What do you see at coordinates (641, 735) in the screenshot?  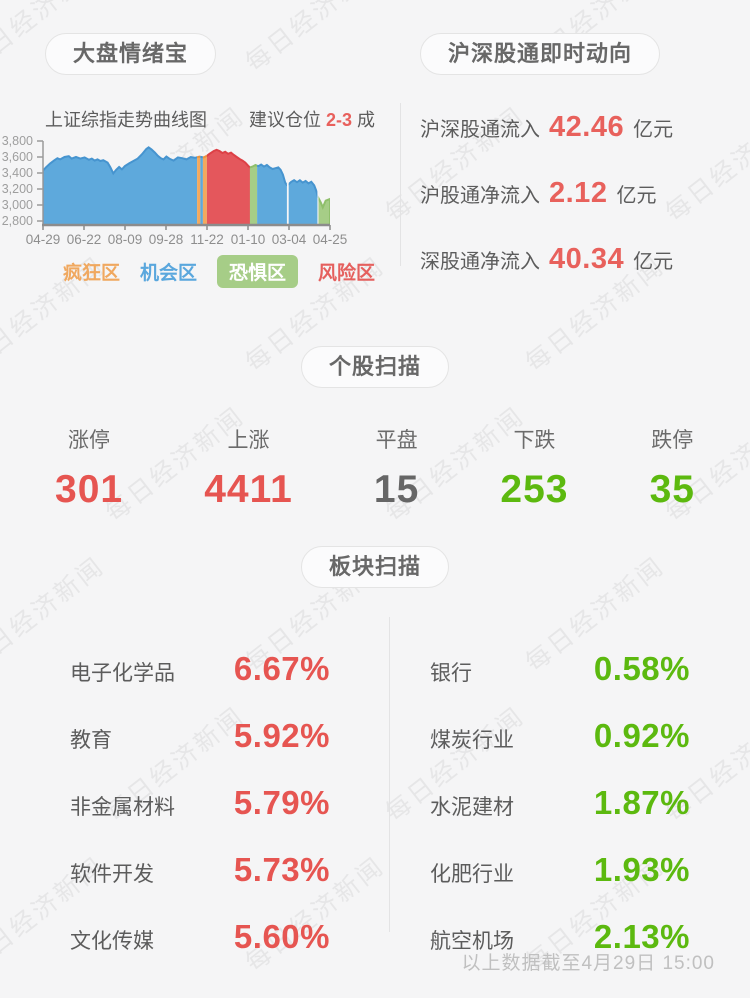 I see `sector-value: 0.92%` at bounding box center [641, 735].